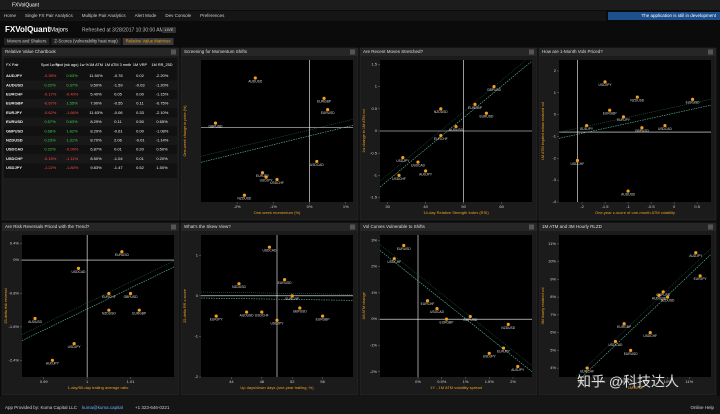 This screenshot has width=720, height=414. What do you see at coordinates (394, 226) in the screenshot?
I see `panel-title: Vol Curves Vulnerable to Shifts` at bounding box center [394, 226].